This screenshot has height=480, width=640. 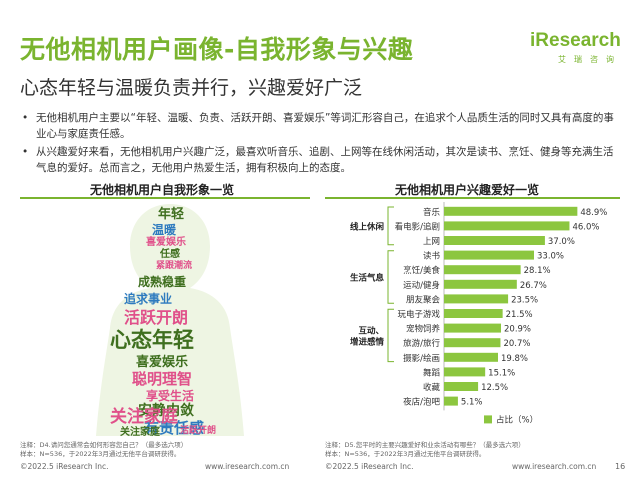 I want to click on group-label: 增进感情, so click(x=367, y=341).